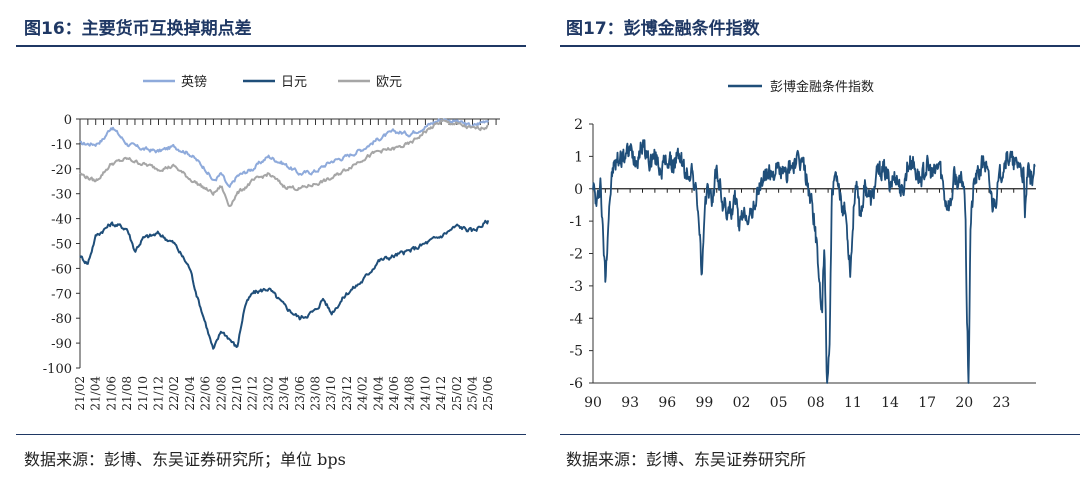  I want to click on x-tick-label: 17, so click(927, 403).